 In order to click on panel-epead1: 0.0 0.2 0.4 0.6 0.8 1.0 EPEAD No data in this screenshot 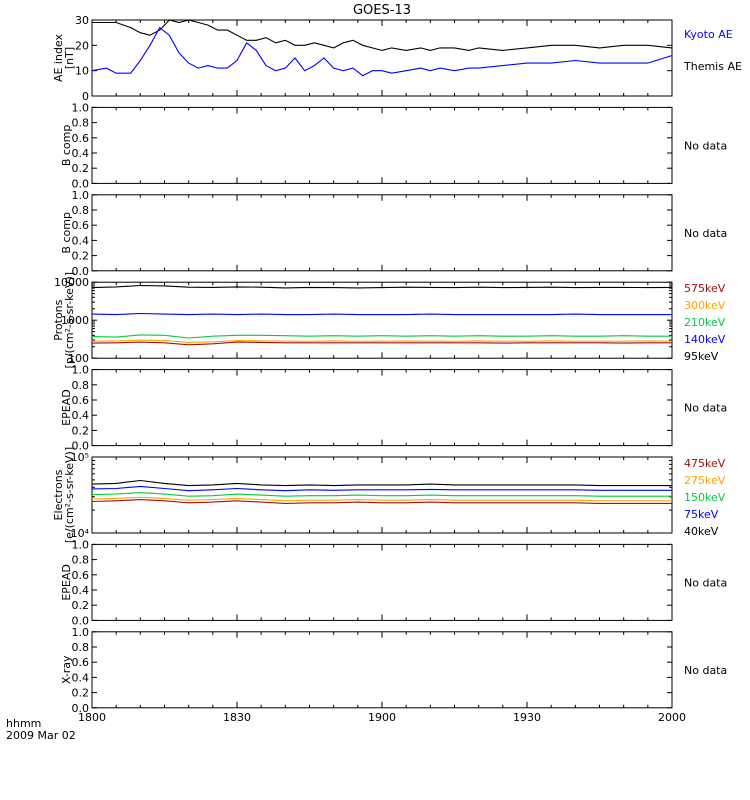, I will do `click(393, 408)`.